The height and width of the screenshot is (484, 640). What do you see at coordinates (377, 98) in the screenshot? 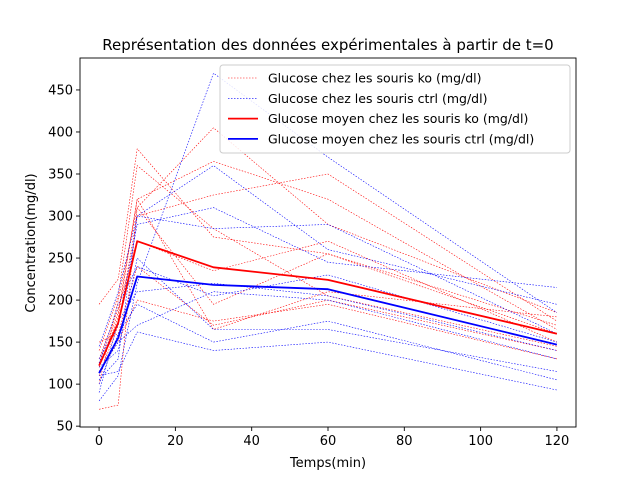
I see `legend-label: Glucose chez les souris ctrl (mg/dl)` at bounding box center [377, 98].